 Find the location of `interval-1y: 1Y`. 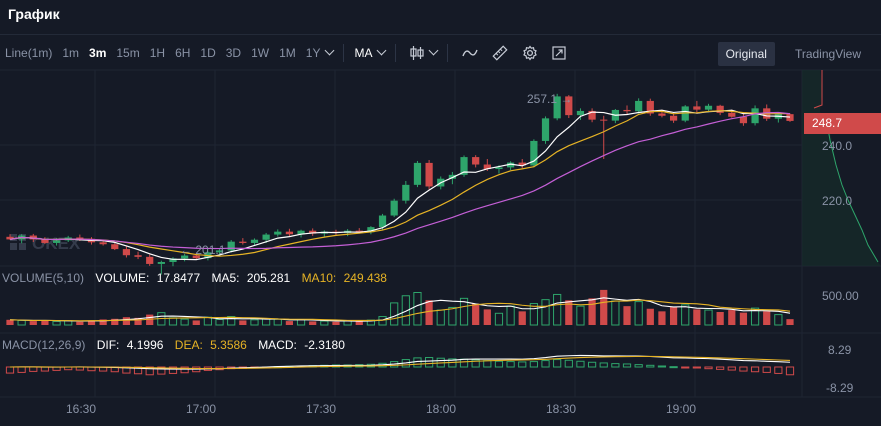

interval-1y: 1Y is located at coordinates (313, 53).